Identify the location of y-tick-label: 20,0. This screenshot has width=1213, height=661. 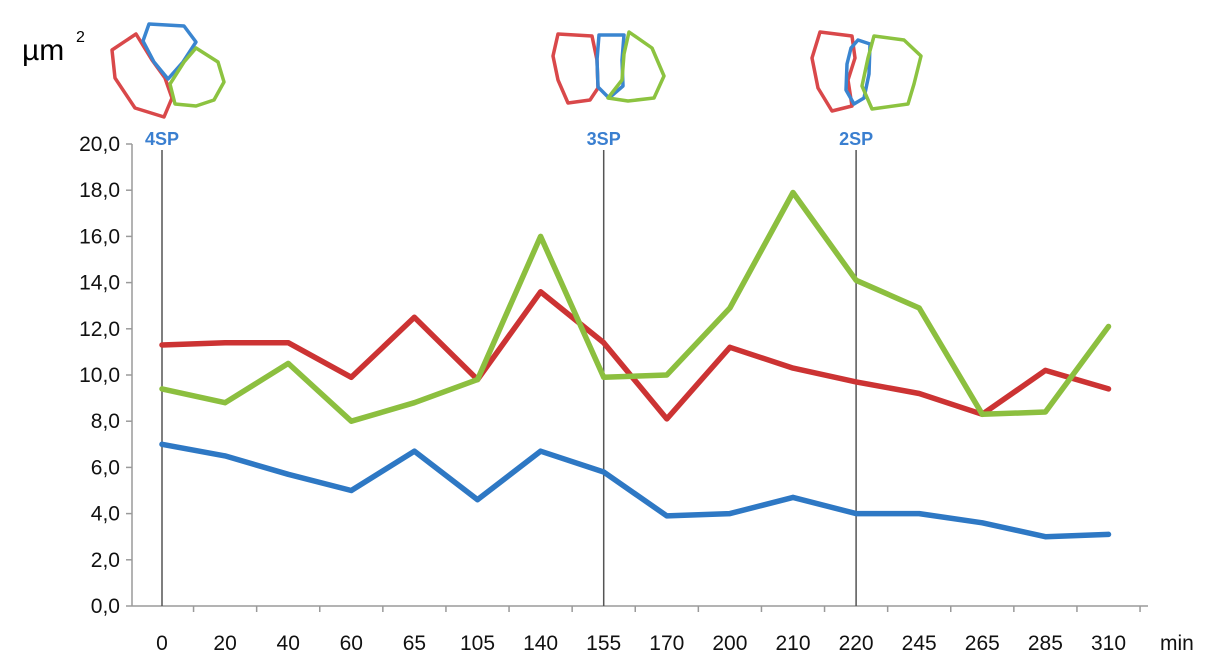
(99, 144).